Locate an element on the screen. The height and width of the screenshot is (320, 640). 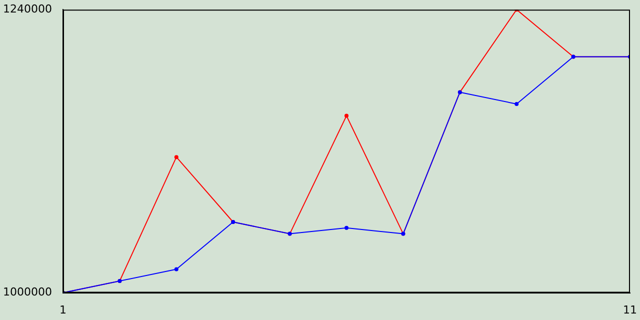
y-tick-label: 1000000 is located at coordinates (27, 292).